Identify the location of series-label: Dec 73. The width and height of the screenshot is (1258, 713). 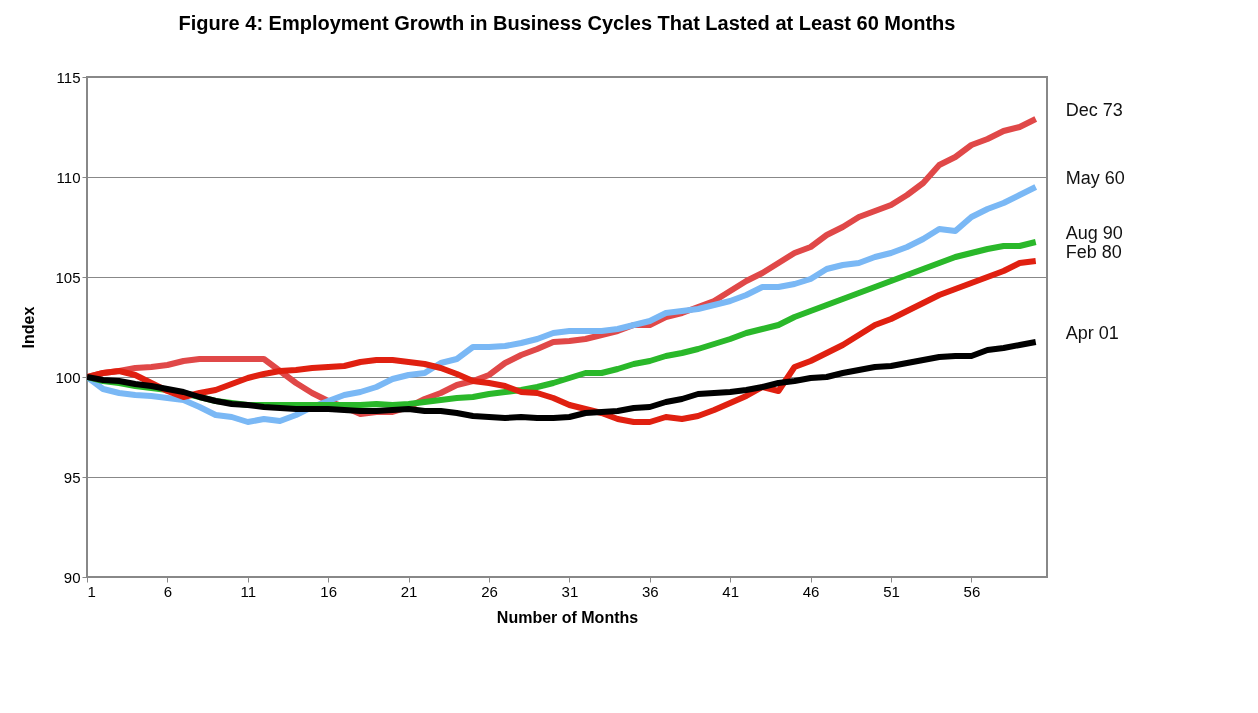
(1094, 110).